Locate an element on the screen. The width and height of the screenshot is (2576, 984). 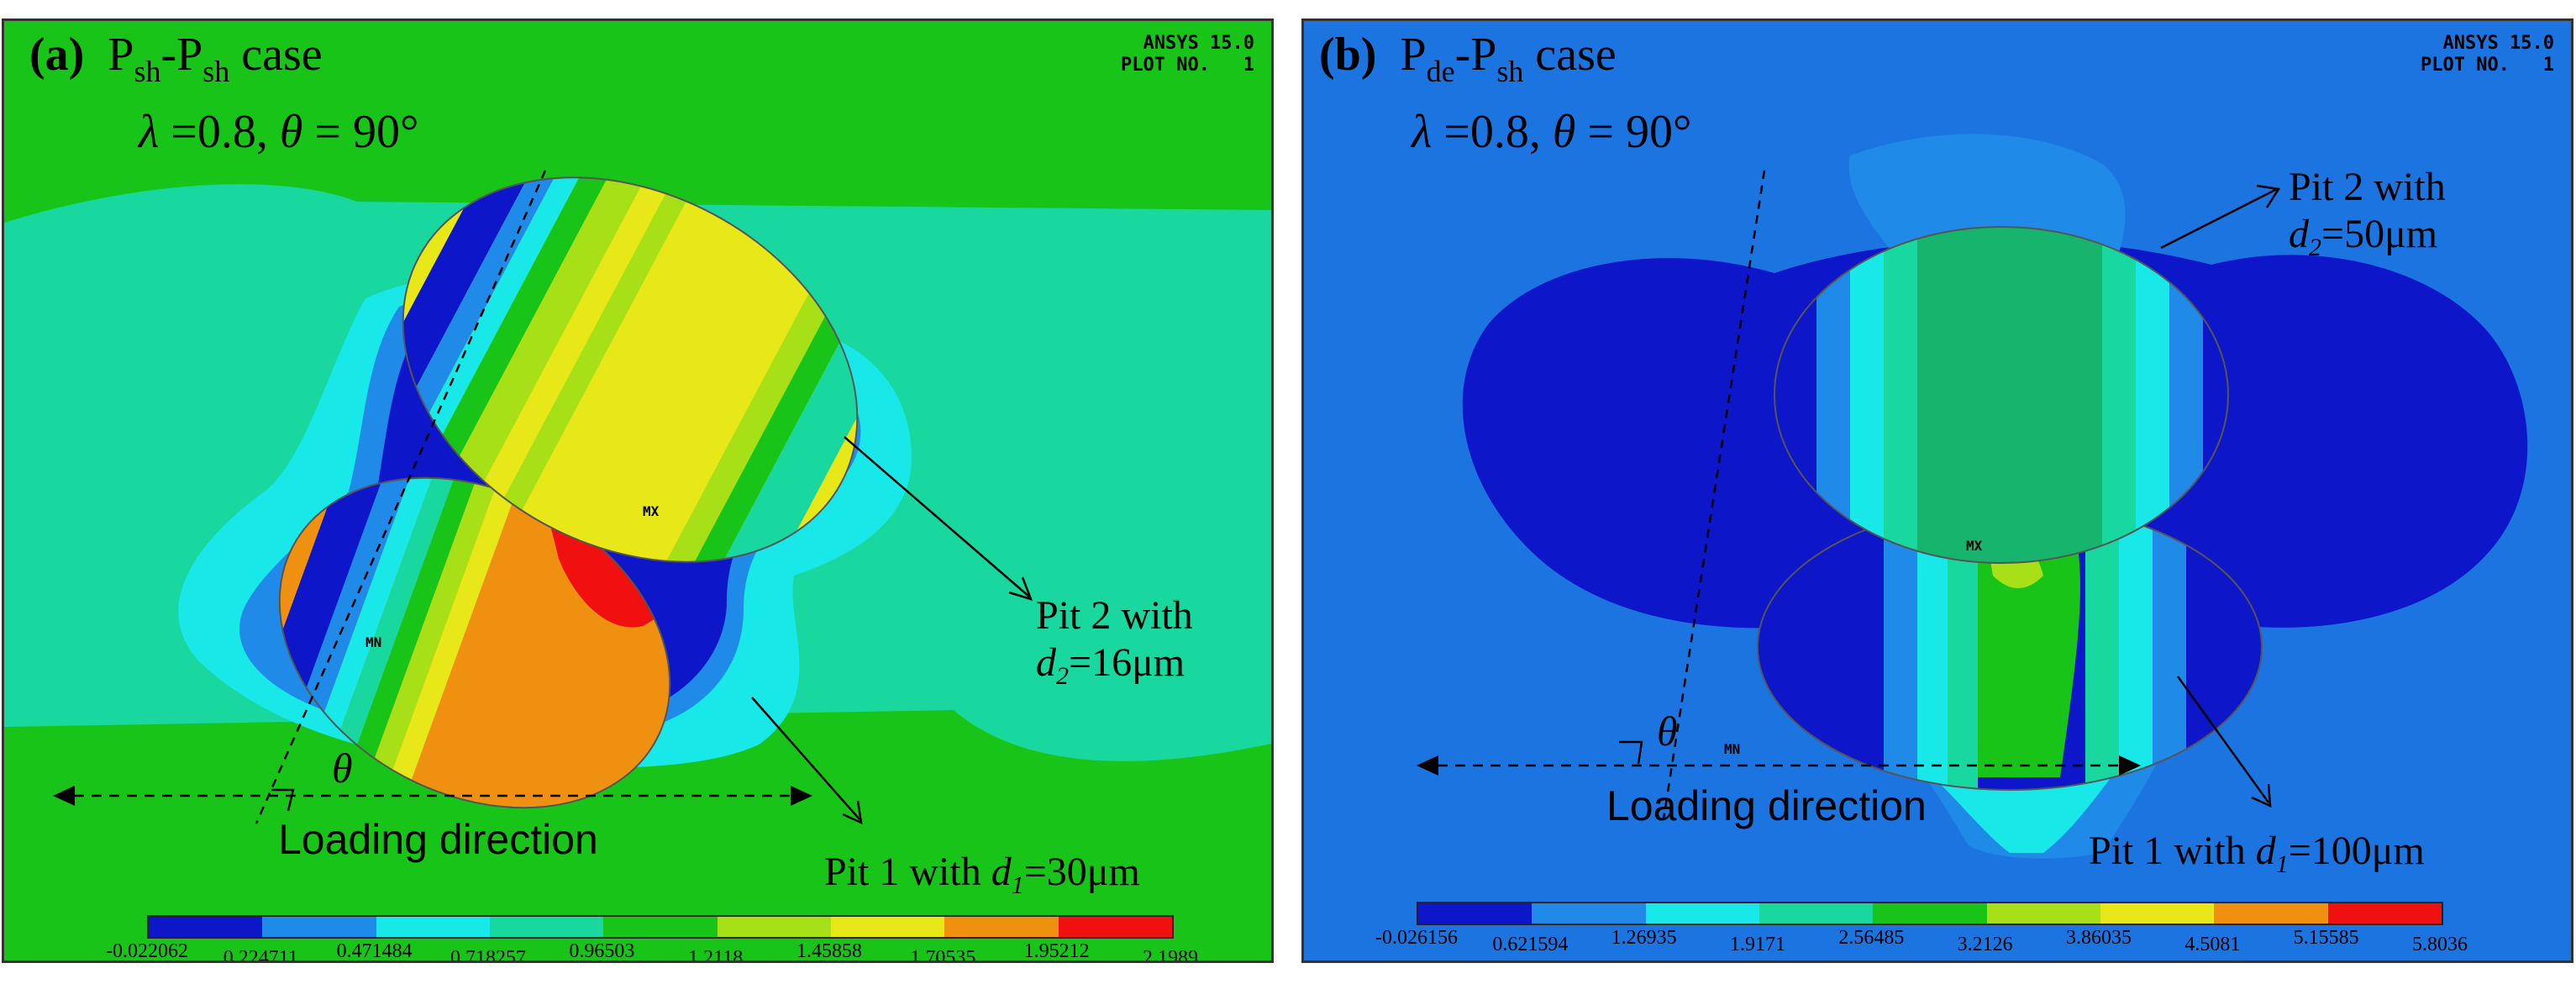
panel-b-colorbar is located at coordinates (1930, 913).